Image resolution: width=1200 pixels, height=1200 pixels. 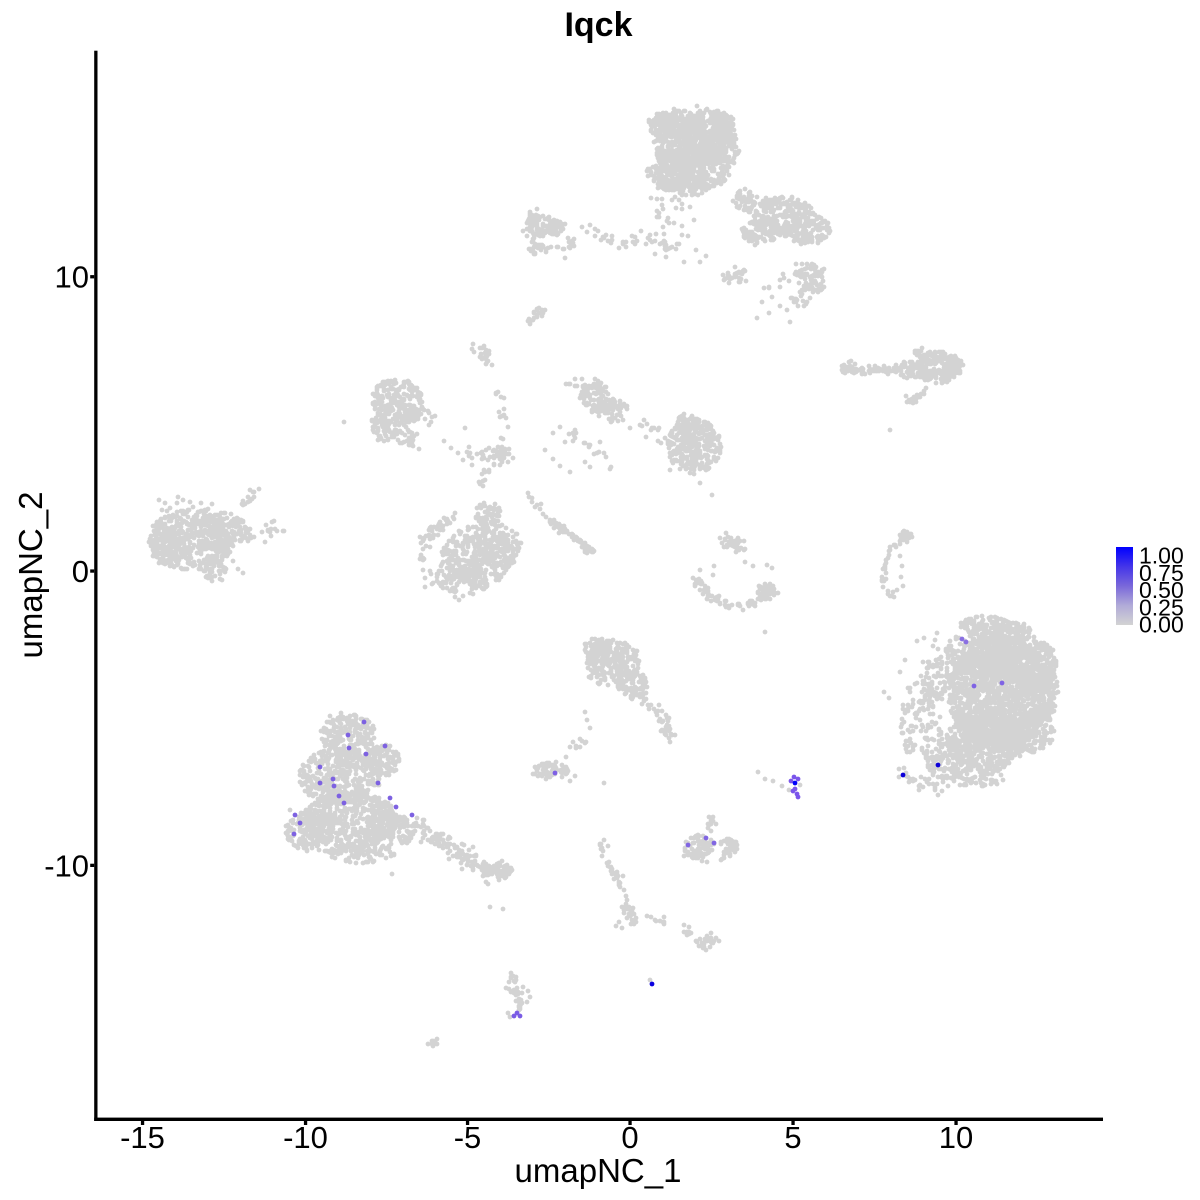 I want to click on svg-text: 1.00, so click(x=1161, y=556).